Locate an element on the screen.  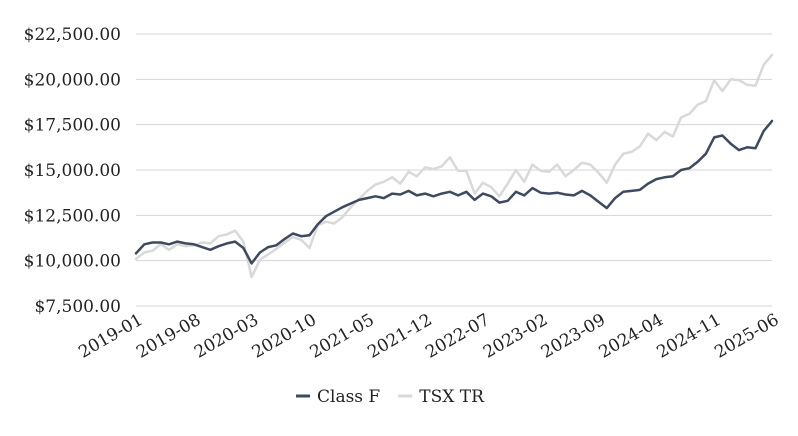
x-tick-label: 2025-06 is located at coordinates (746, 336).